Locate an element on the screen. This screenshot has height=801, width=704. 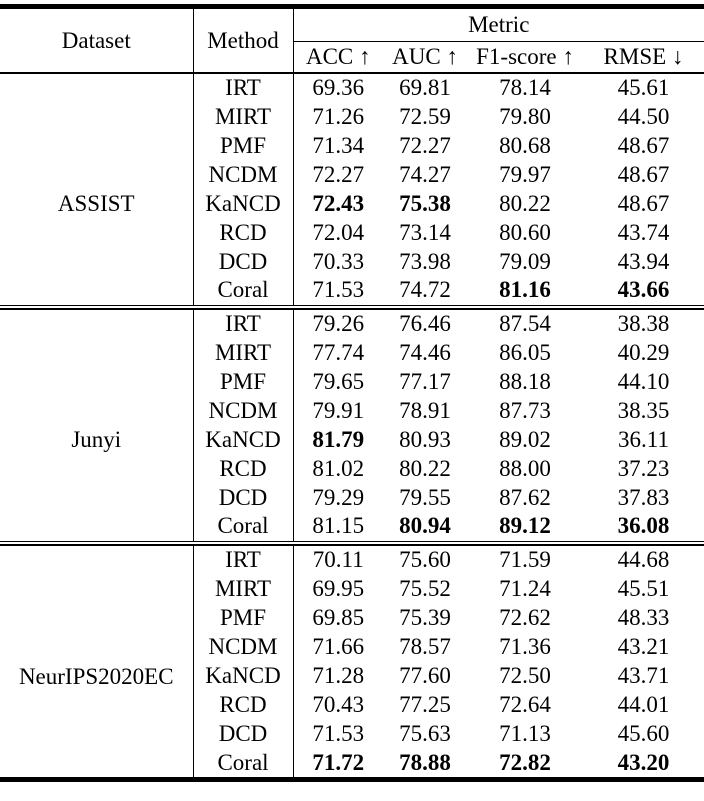
value-cell: 43.20 is located at coordinates (643, 762).